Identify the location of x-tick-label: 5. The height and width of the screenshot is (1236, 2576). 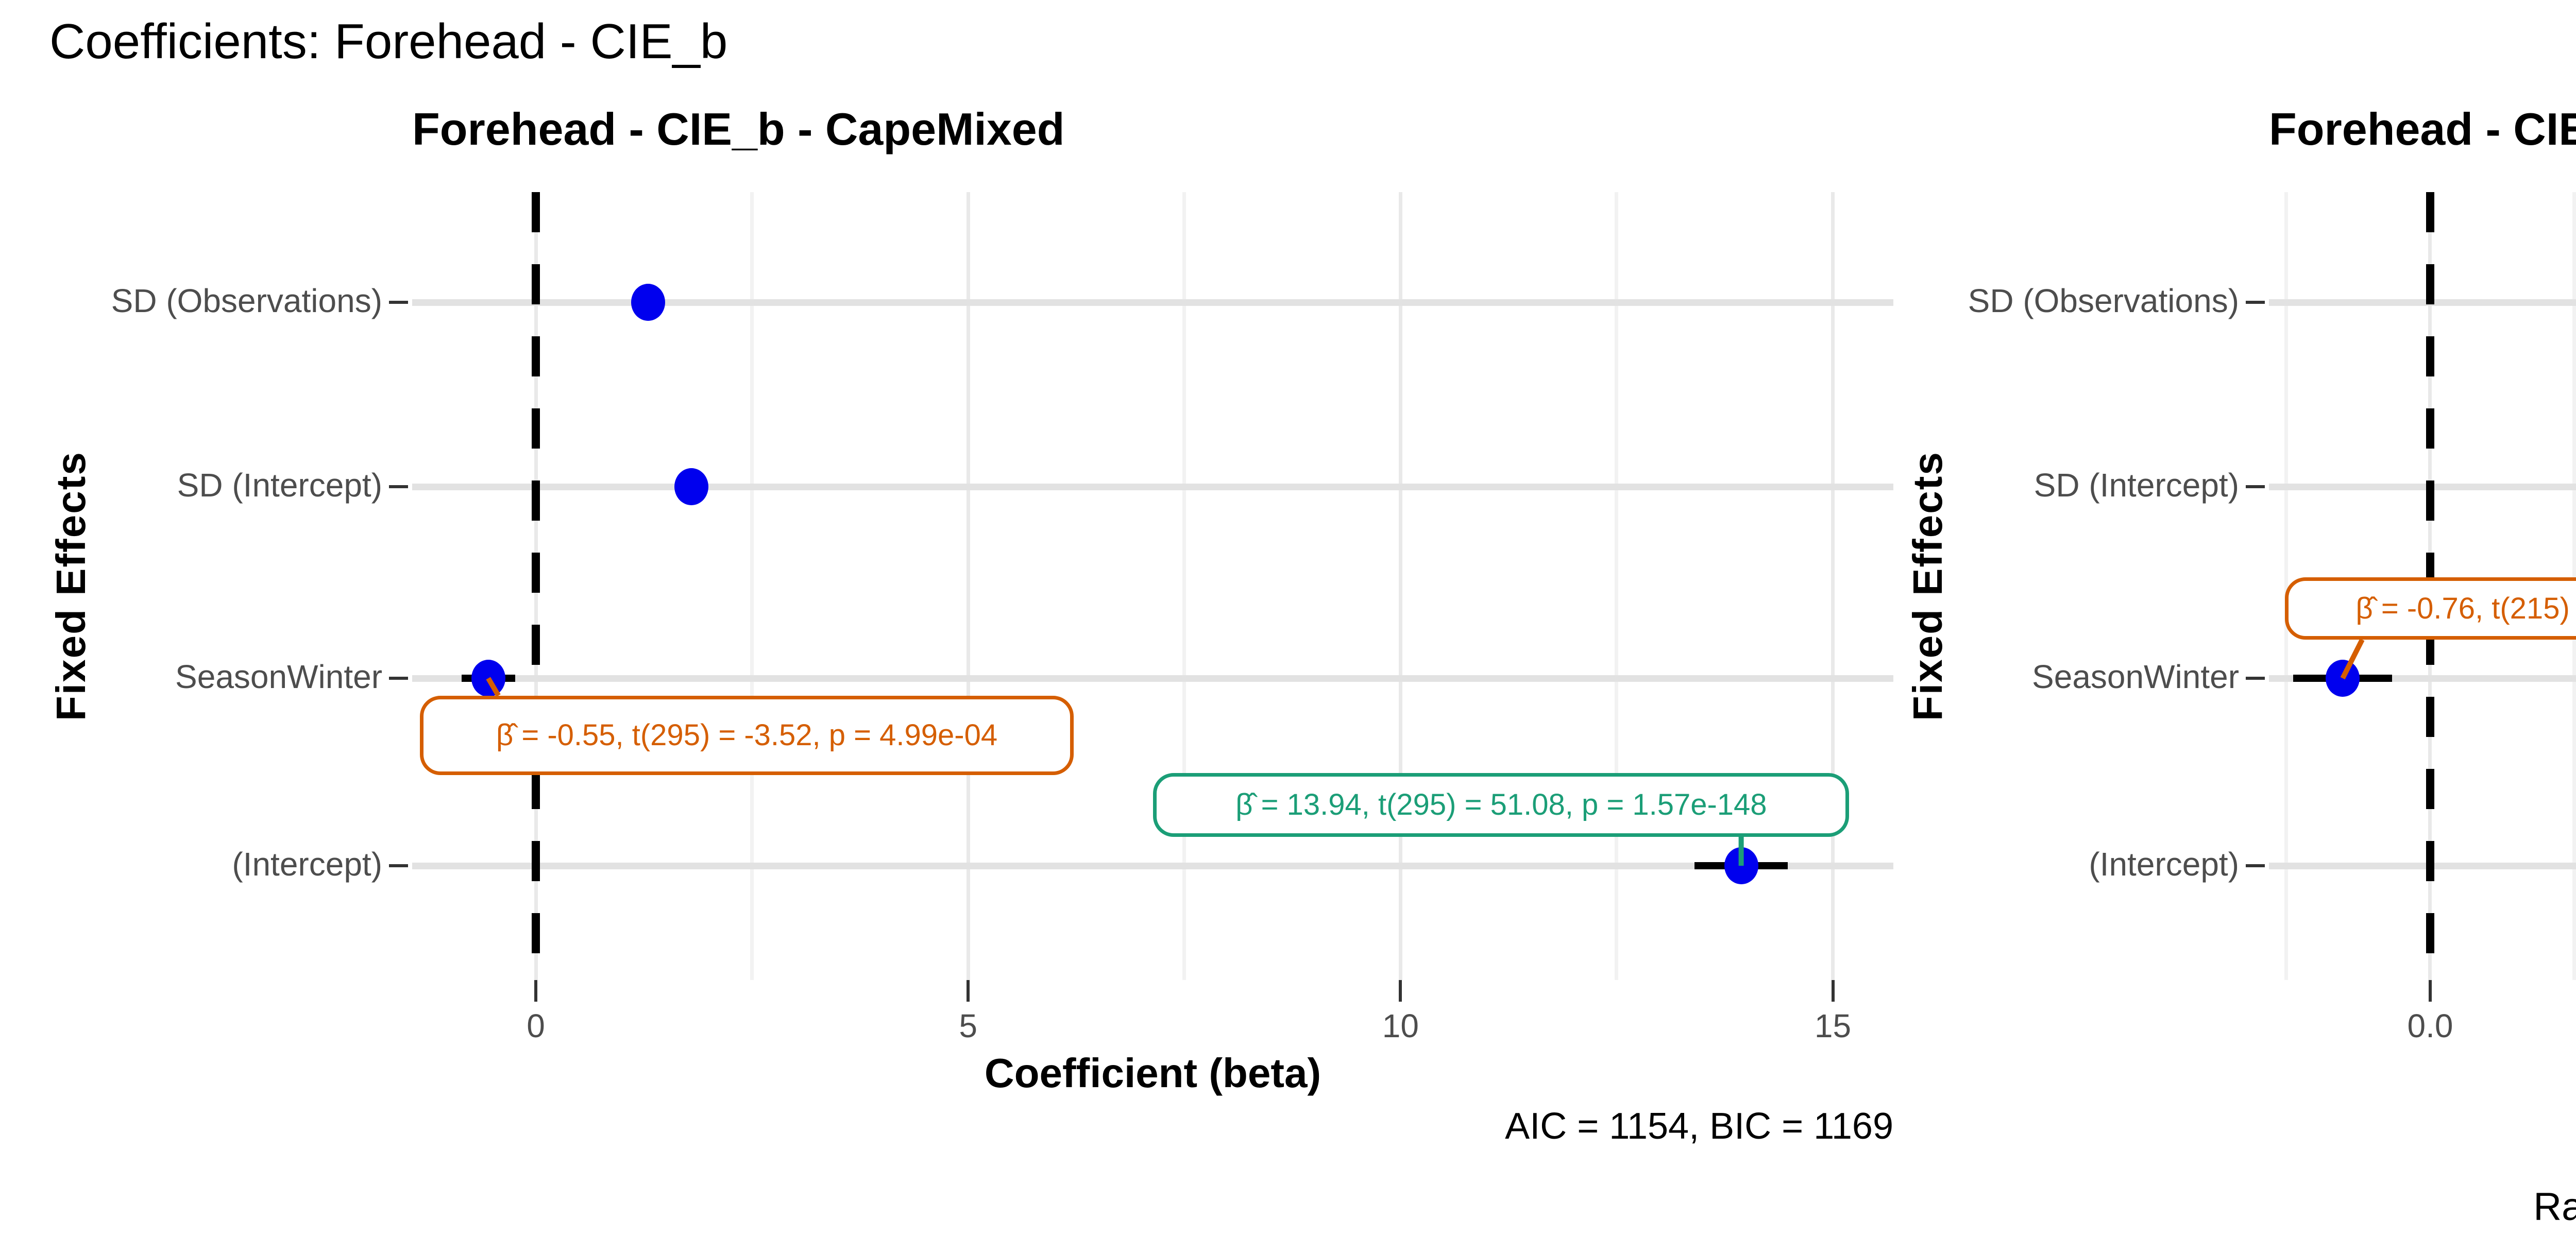
(968, 1025).